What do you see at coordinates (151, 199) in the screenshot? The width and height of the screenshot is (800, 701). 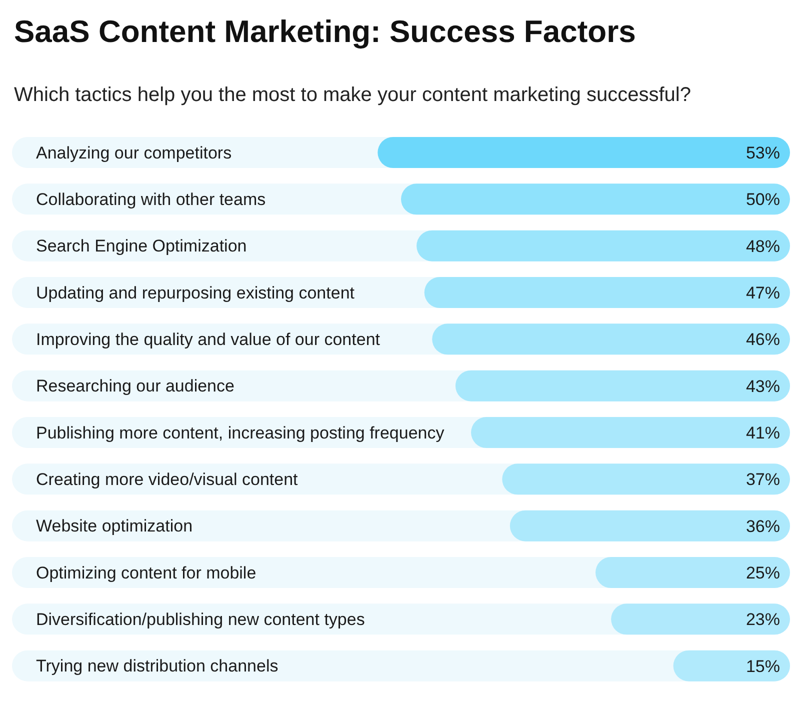 I see `y-tick-label: Collaborating with other teams` at bounding box center [151, 199].